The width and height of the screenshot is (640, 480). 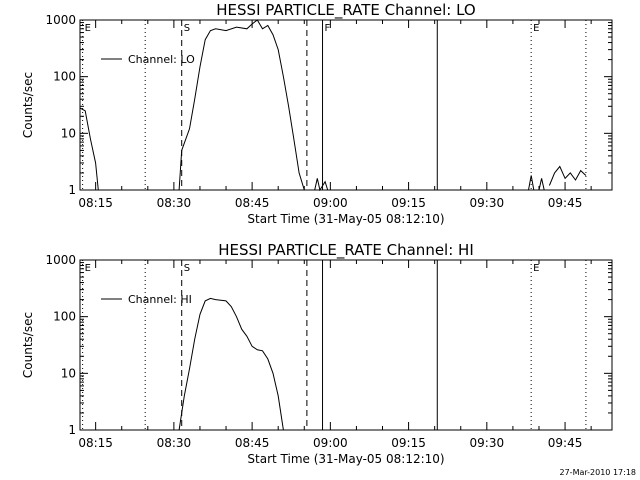 I want to click on chart-title: HESSI PARTICLE_RATE Channel: LO, so click(x=345, y=10).